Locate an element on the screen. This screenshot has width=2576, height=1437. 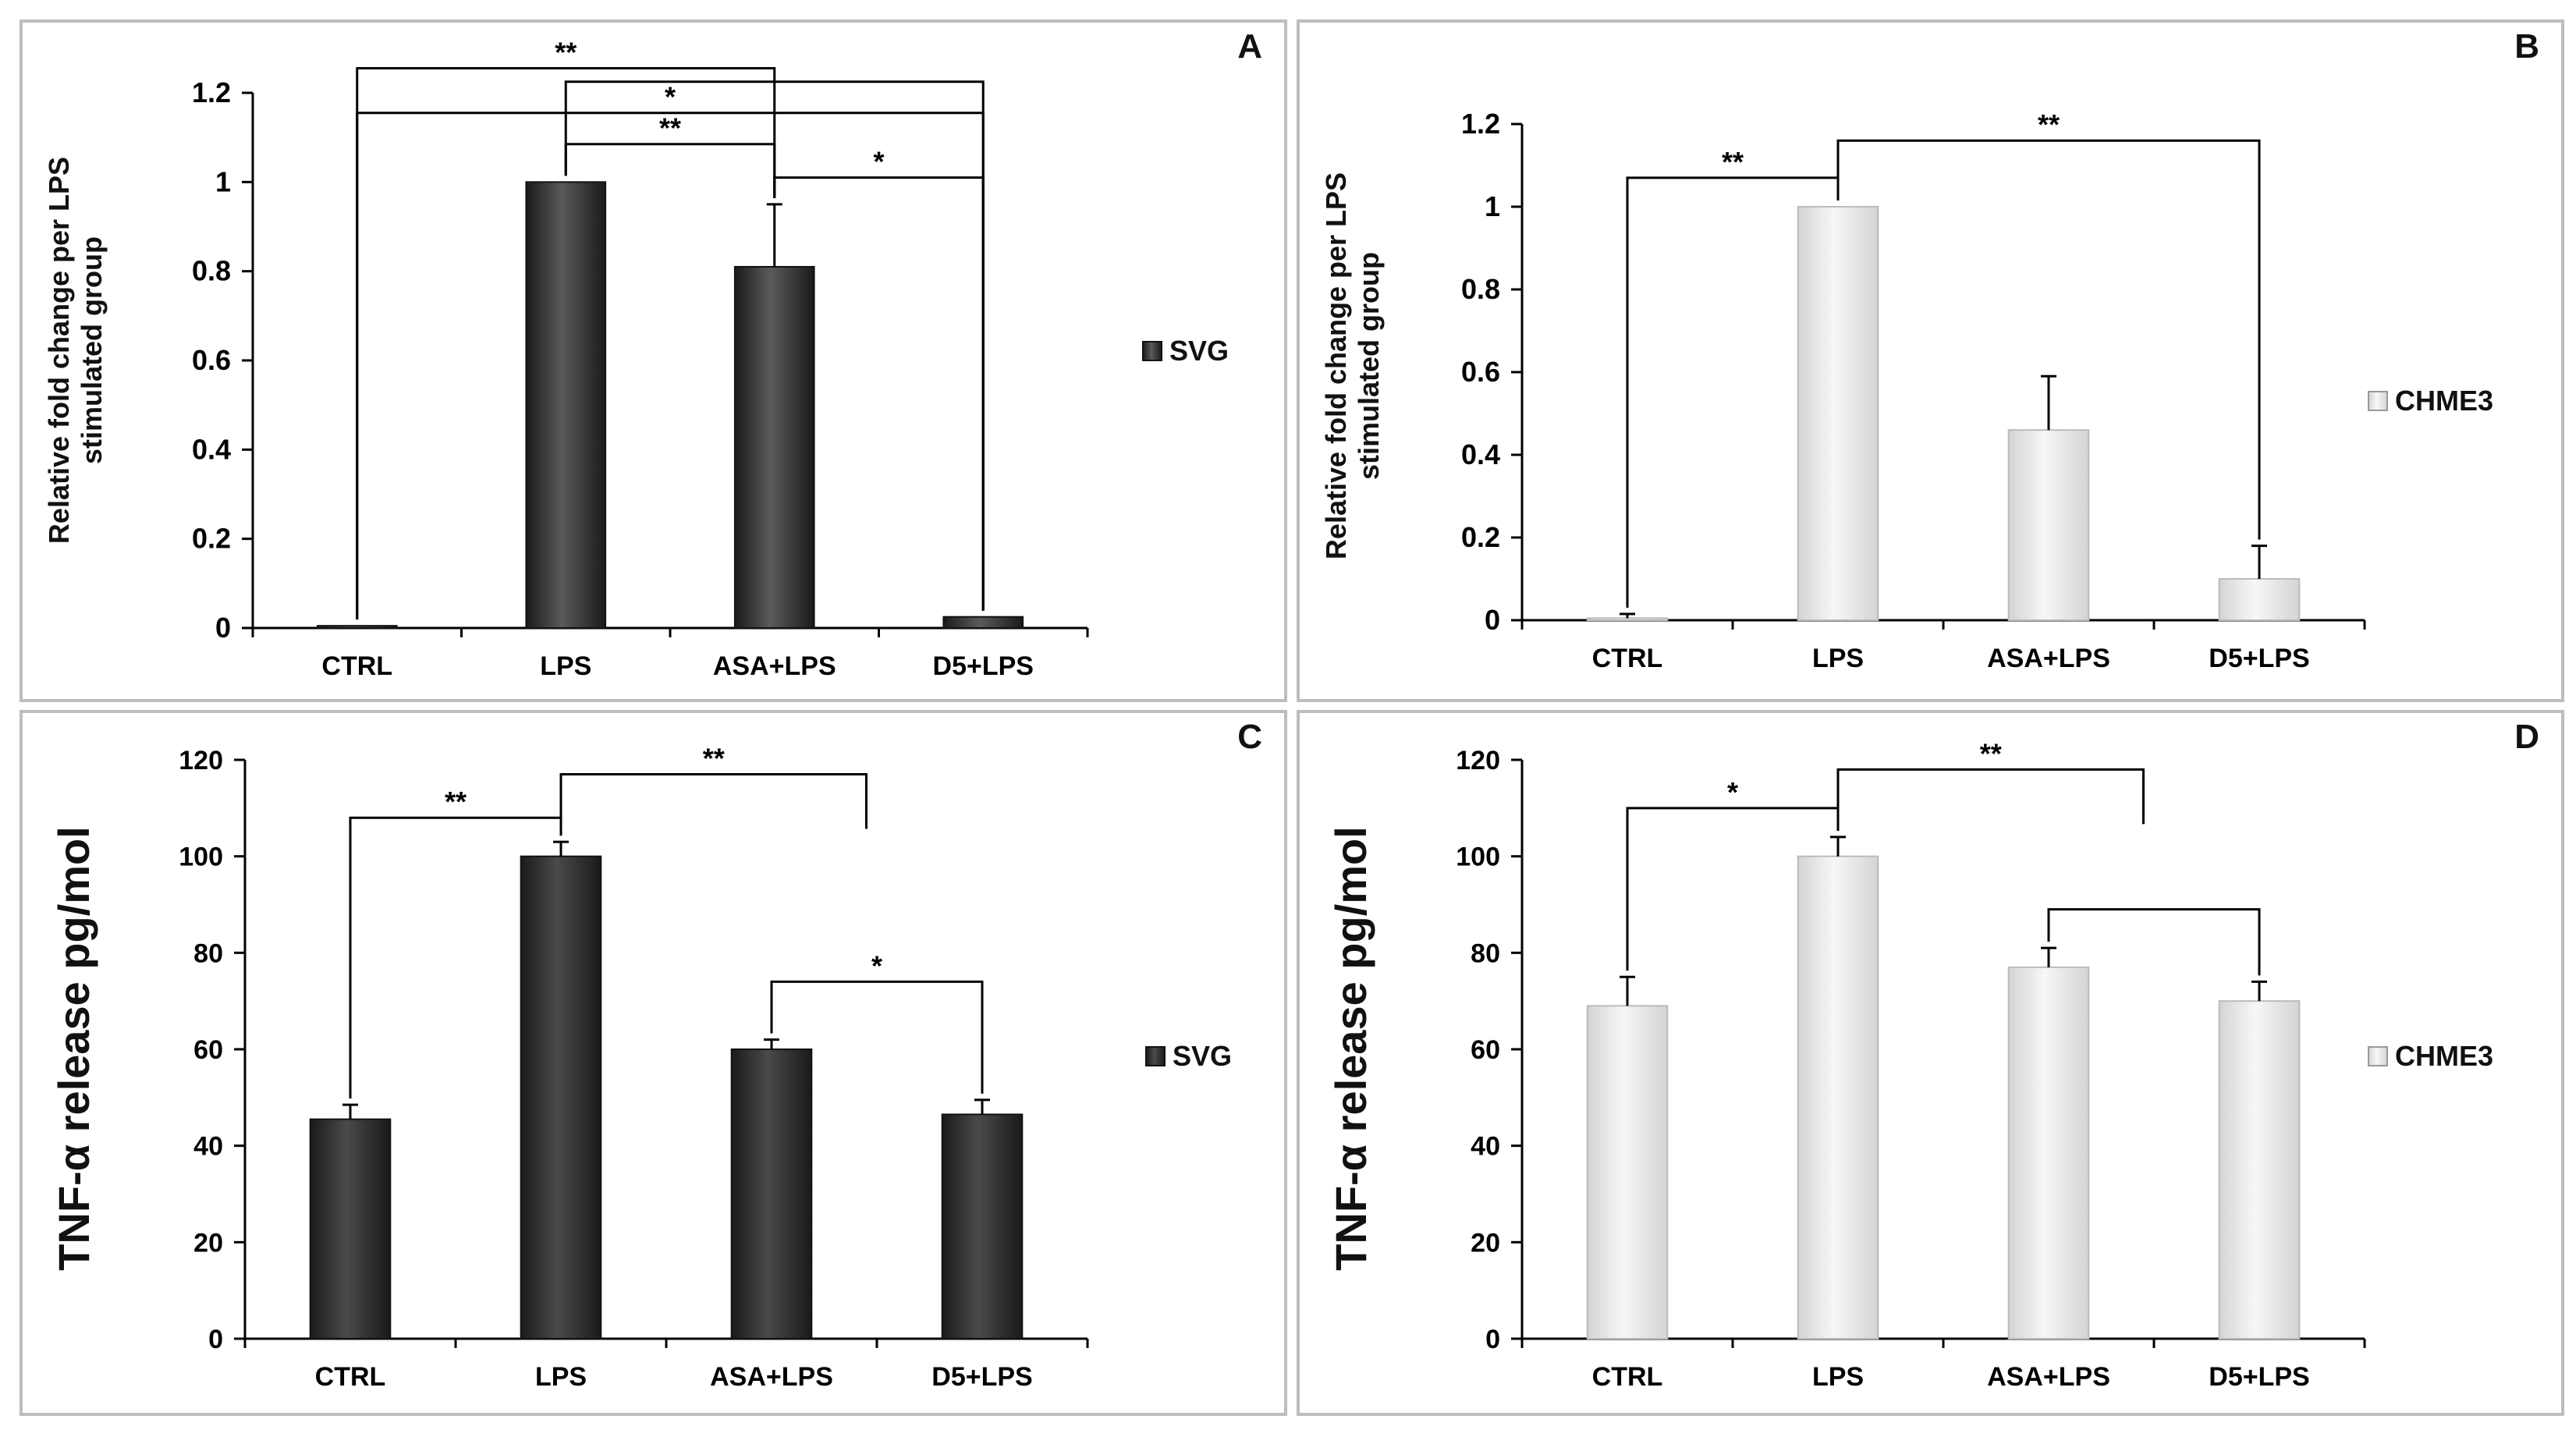
panel-letter-a: A is located at coordinates (1249, 46).